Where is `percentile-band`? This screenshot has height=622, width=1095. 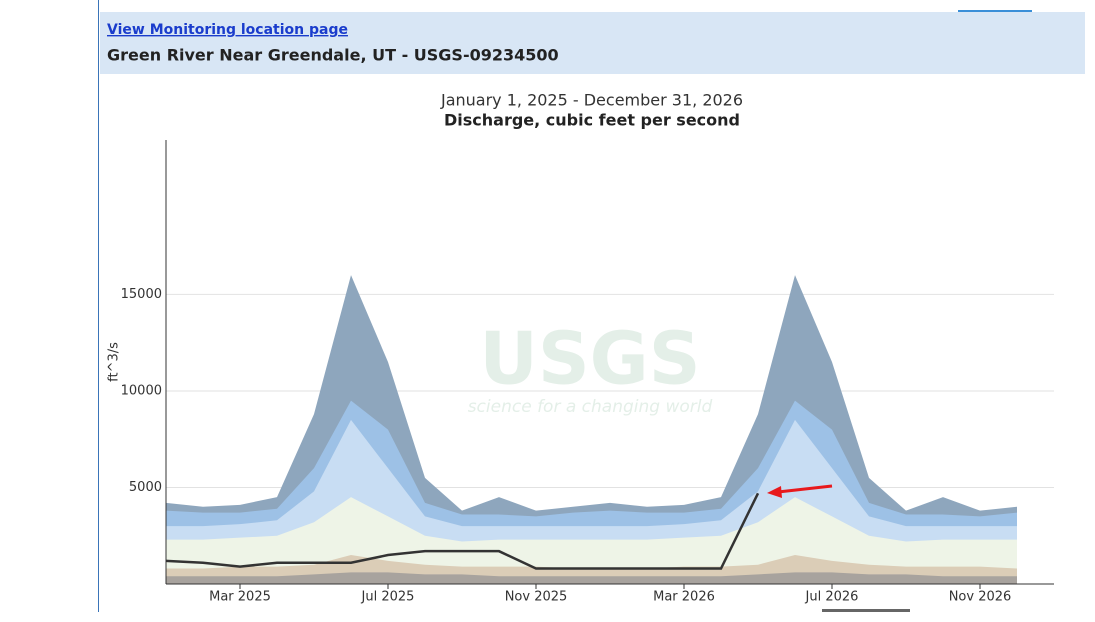 percentile-band is located at coordinates (591, 578).